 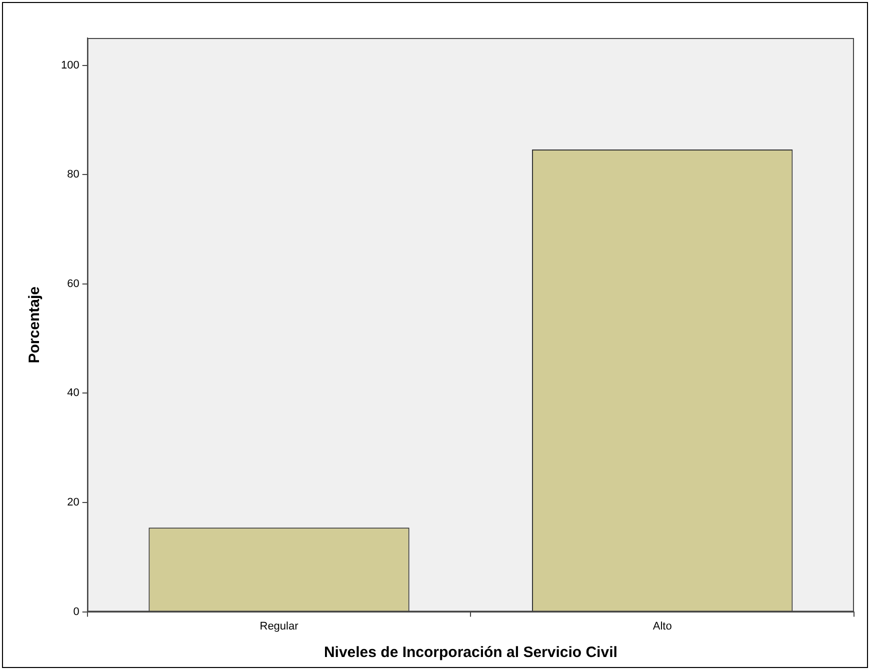 I want to click on y-tick-label: 20, so click(x=73, y=502).